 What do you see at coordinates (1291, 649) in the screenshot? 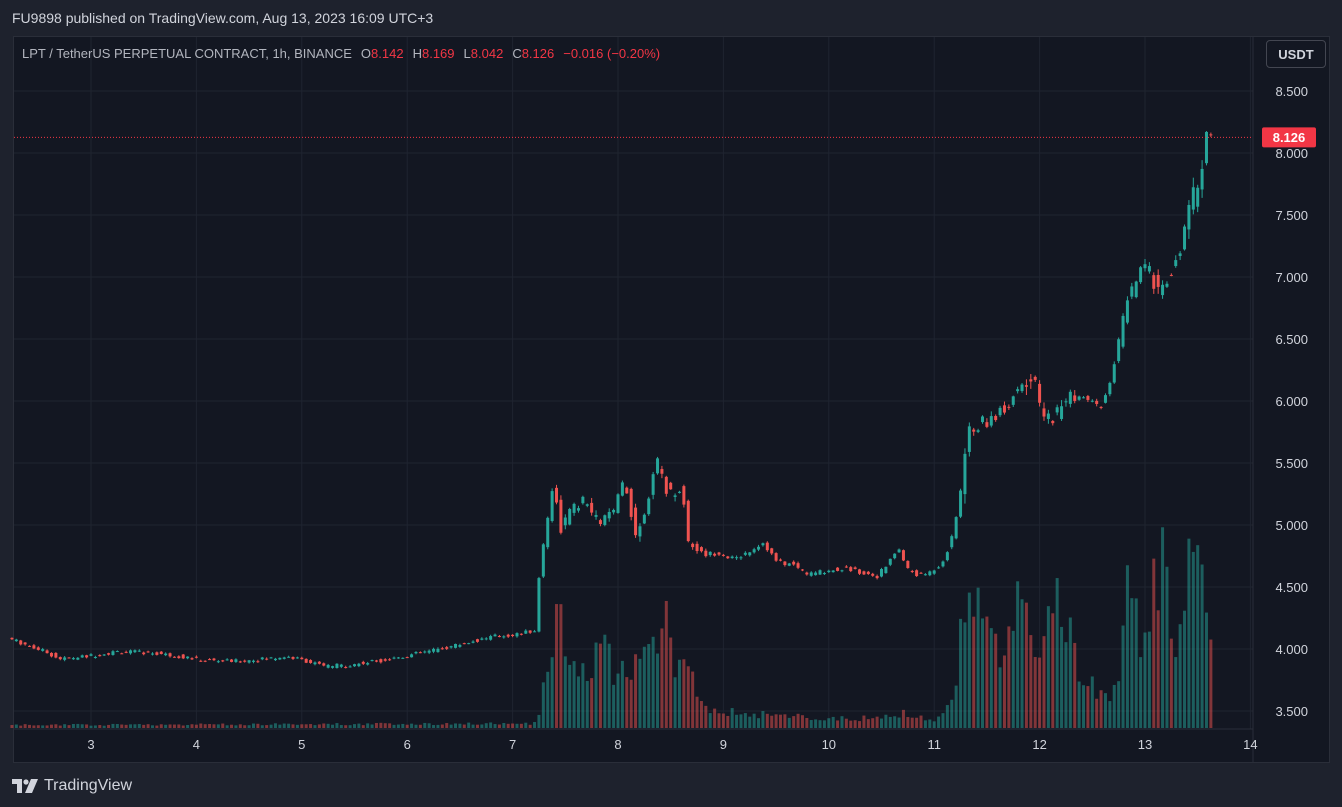
I see `y-tick-label: 4.000` at bounding box center [1291, 649].